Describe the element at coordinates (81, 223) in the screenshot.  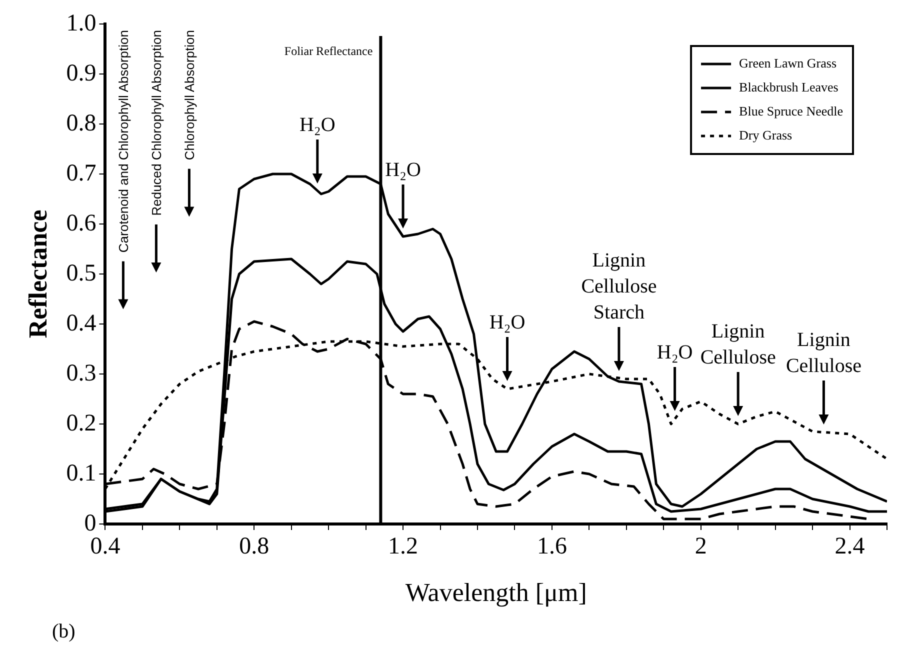
I see `y-tick-label: 0.6` at that location.